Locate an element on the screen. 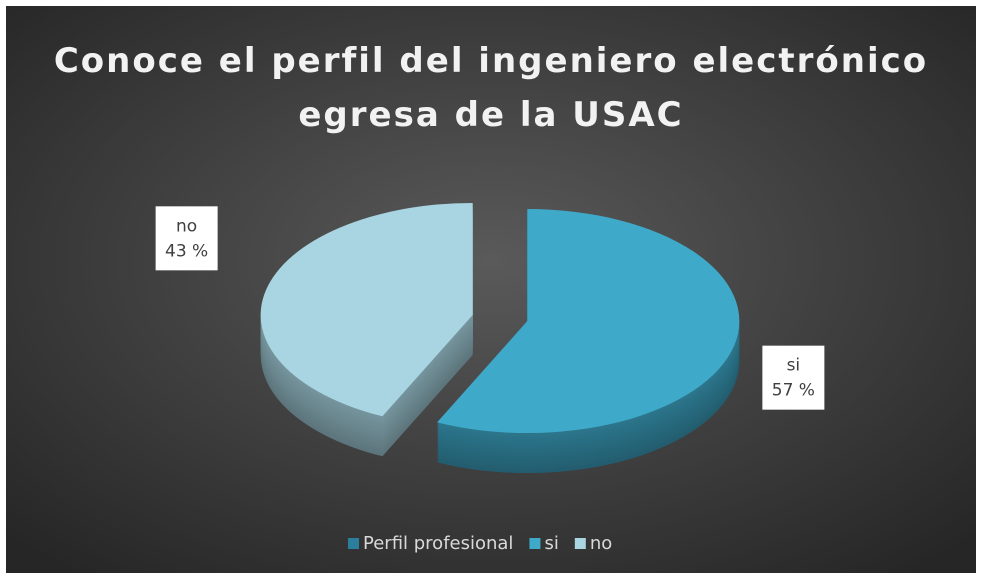 Image resolution: width=982 pixels, height=579 pixels. data-label: no 43 % is located at coordinates (186, 238).